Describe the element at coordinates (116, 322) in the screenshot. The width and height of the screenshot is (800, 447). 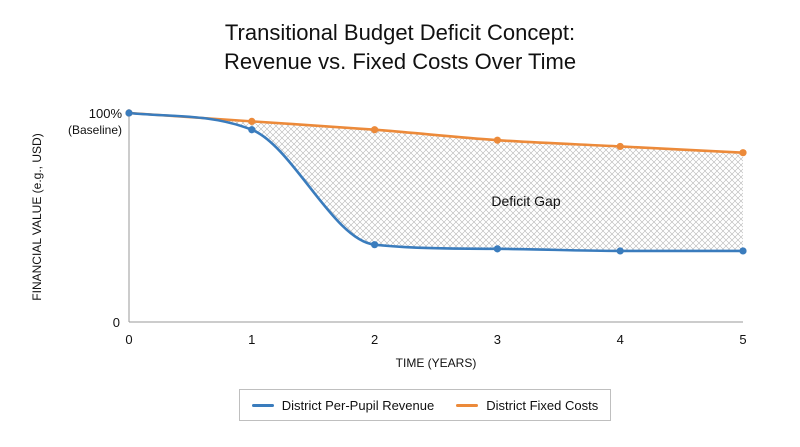
I see `y-zero-label: 0` at that location.